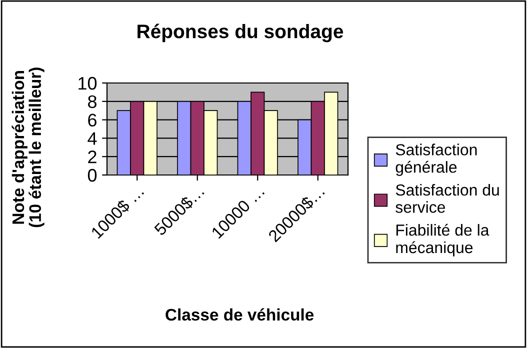 The height and width of the screenshot is (348, 527). I want to click on chart-title: Réponses du sondage, so click(241, 33).